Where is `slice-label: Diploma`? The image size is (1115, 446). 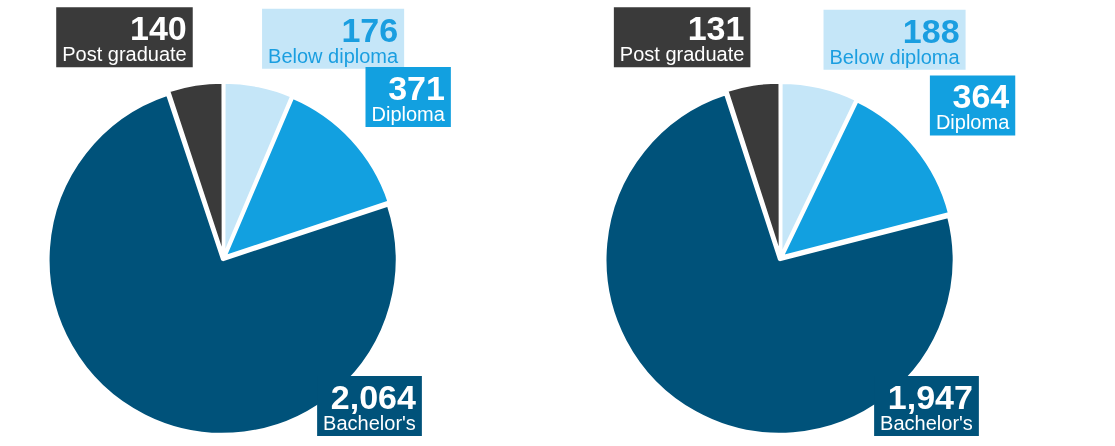 slice-label: Diploma is located at coordinates (973, 122).